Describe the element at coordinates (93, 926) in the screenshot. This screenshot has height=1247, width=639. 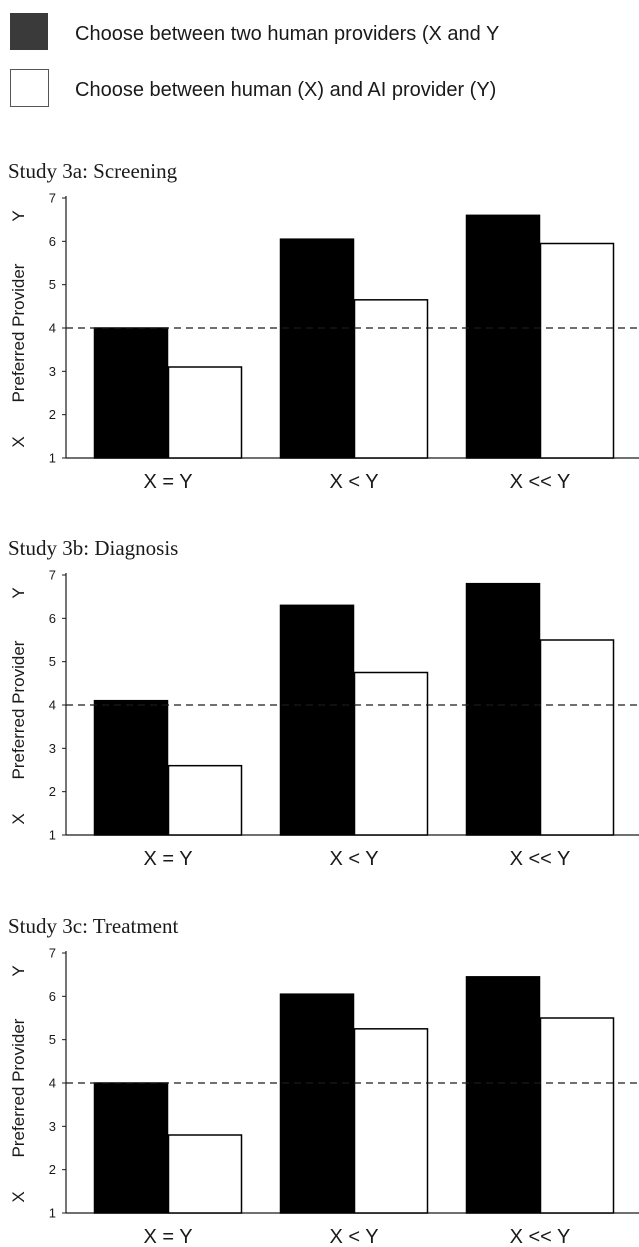
I see `panel-title: Study 3c: Treatment` at that location.